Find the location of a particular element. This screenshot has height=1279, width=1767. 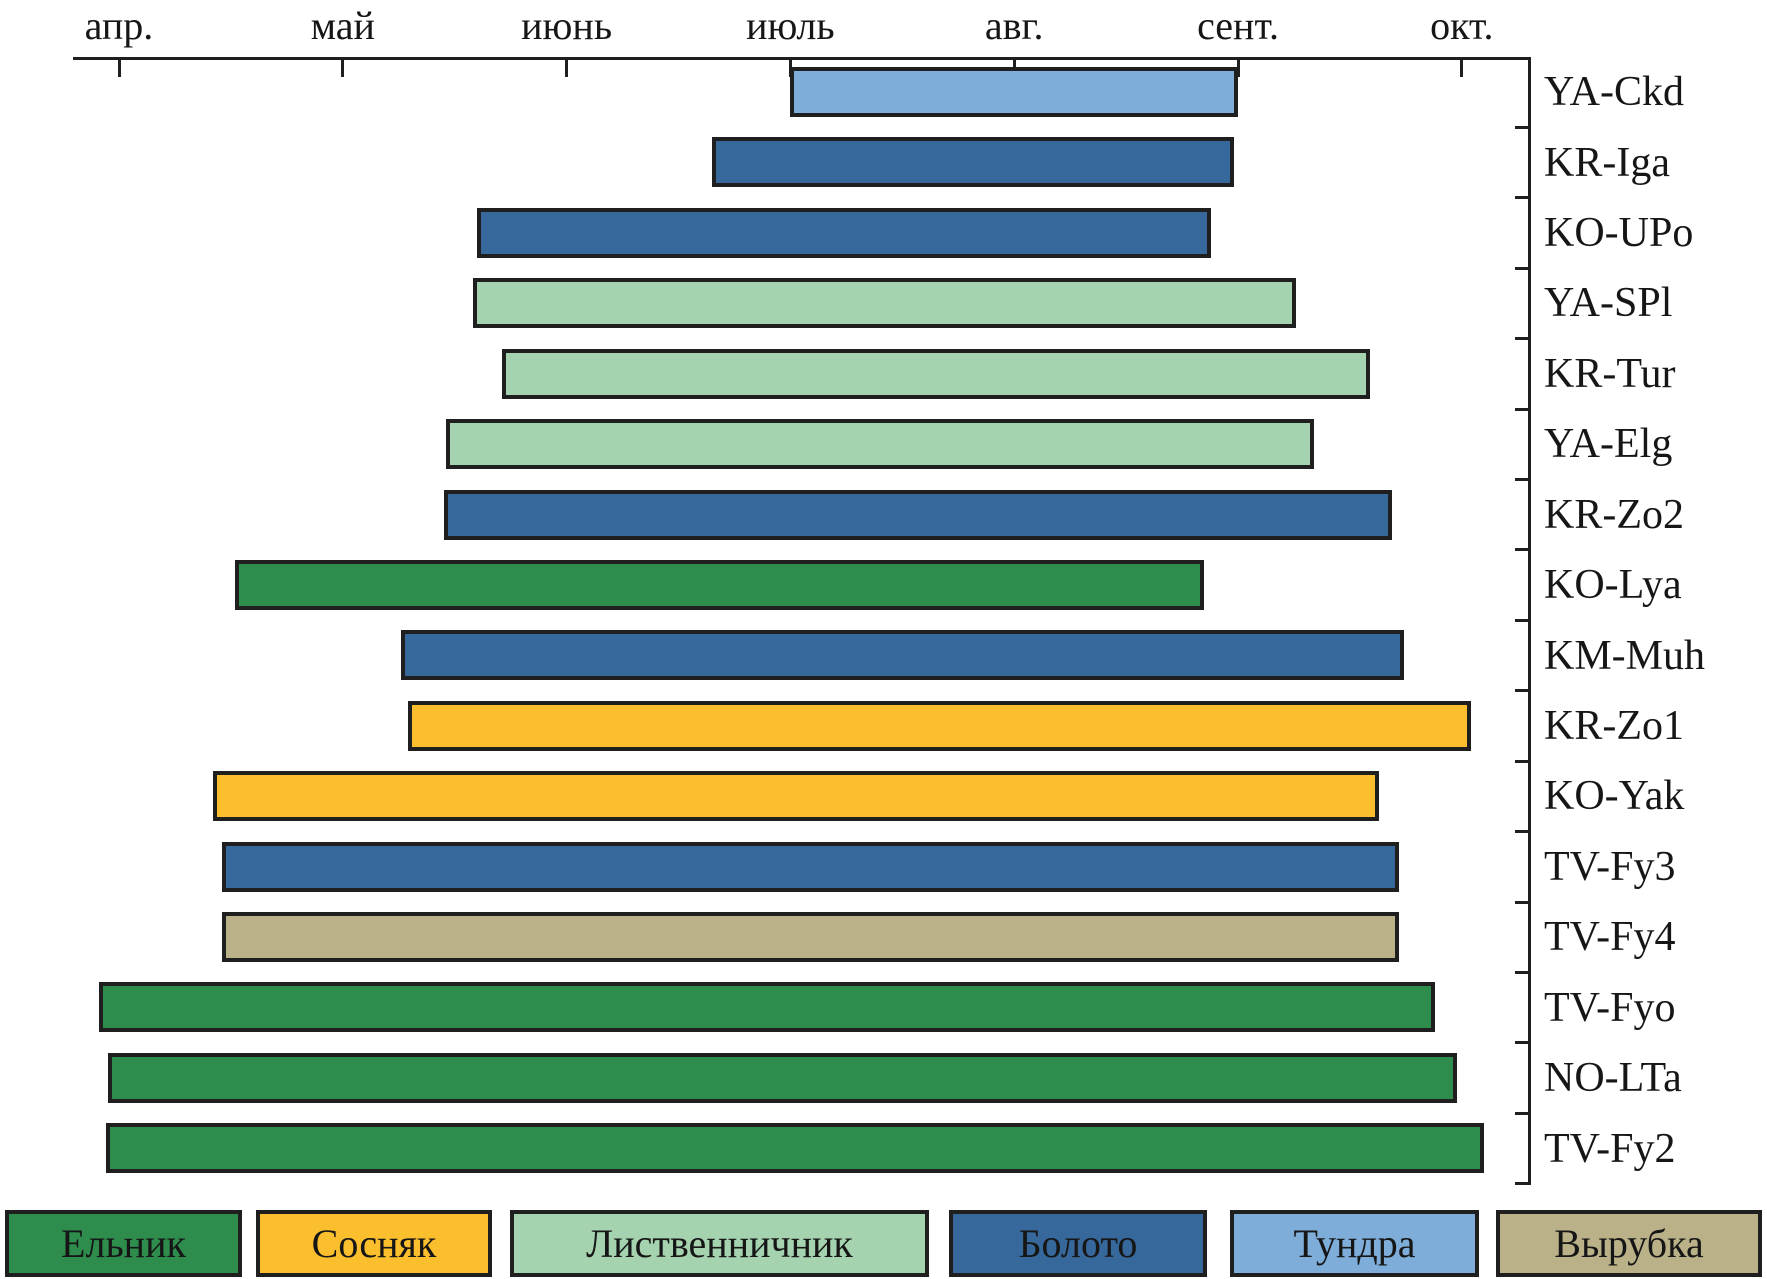

site-label: KR-Tur is located at coordinates (1610, 373).